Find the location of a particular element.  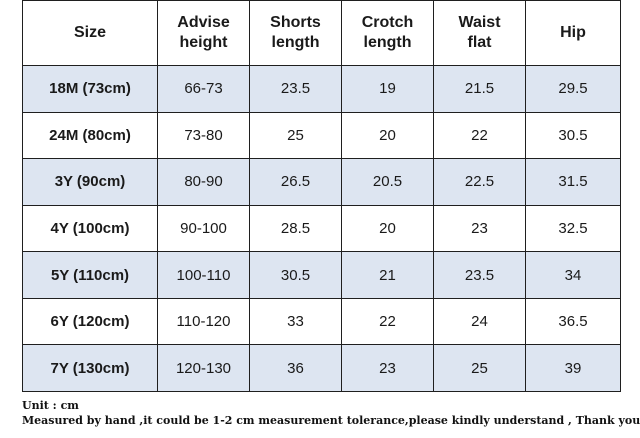

shorts-length-cell: 33 is located at coordinates (295, 321).